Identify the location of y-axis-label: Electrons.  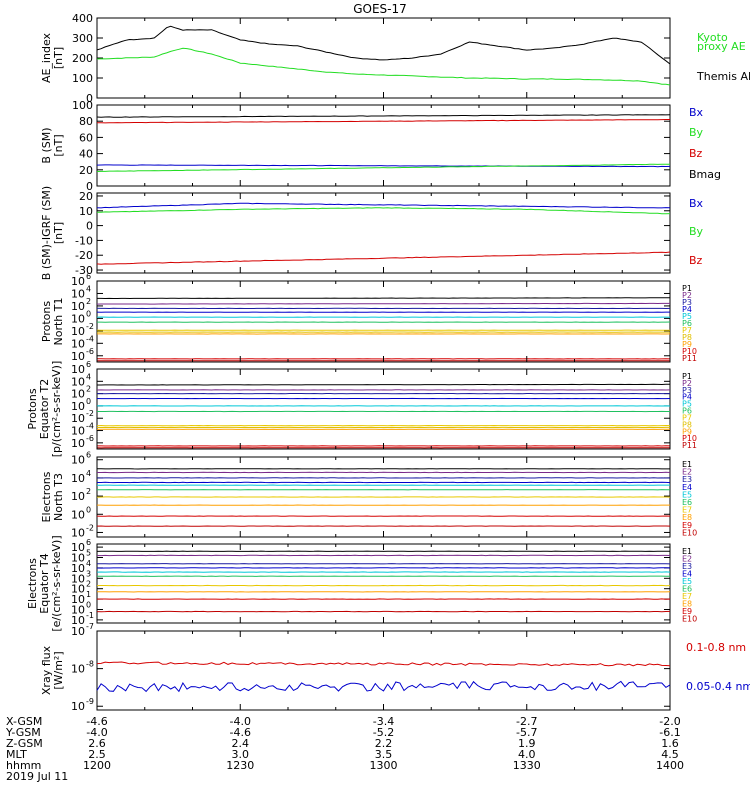
(32, 583).